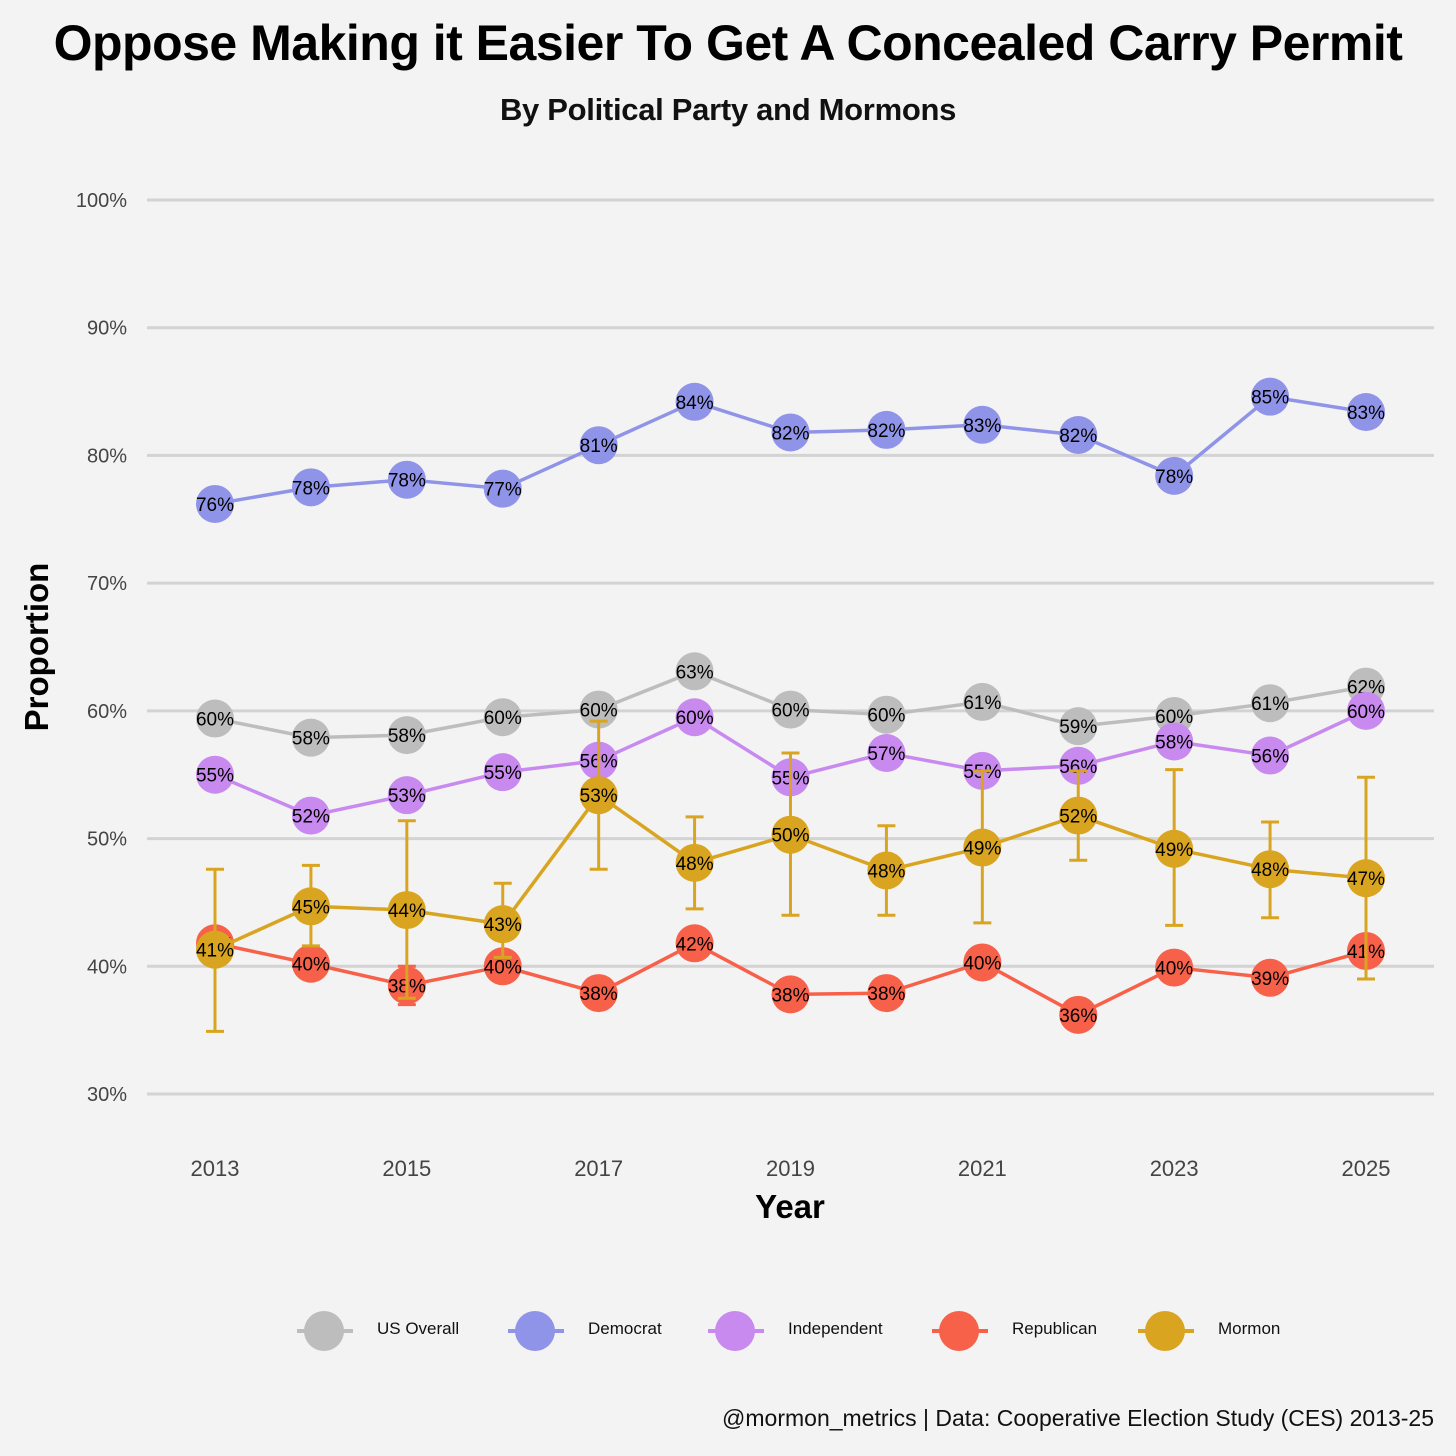  I want to click on data-label: 42%, so click(695, 944).